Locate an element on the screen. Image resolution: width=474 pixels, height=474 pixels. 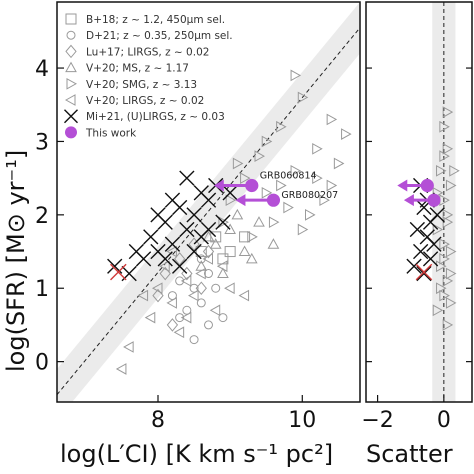
arrow-head is located at coordinates (218, 185).